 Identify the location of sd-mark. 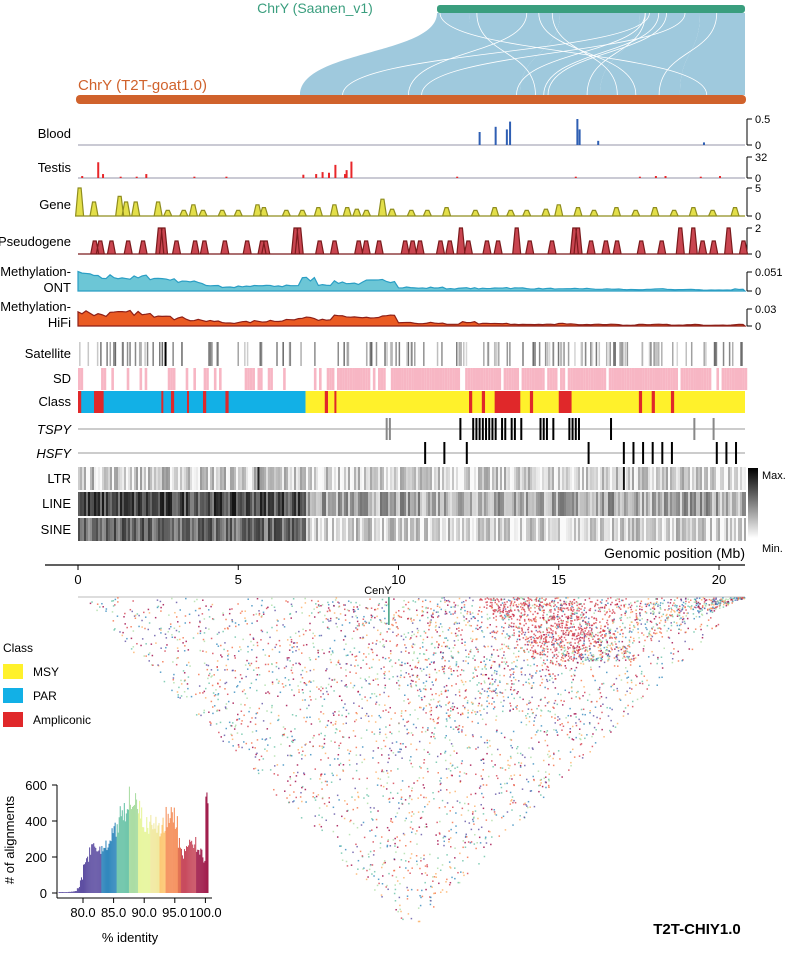
(477, 379).